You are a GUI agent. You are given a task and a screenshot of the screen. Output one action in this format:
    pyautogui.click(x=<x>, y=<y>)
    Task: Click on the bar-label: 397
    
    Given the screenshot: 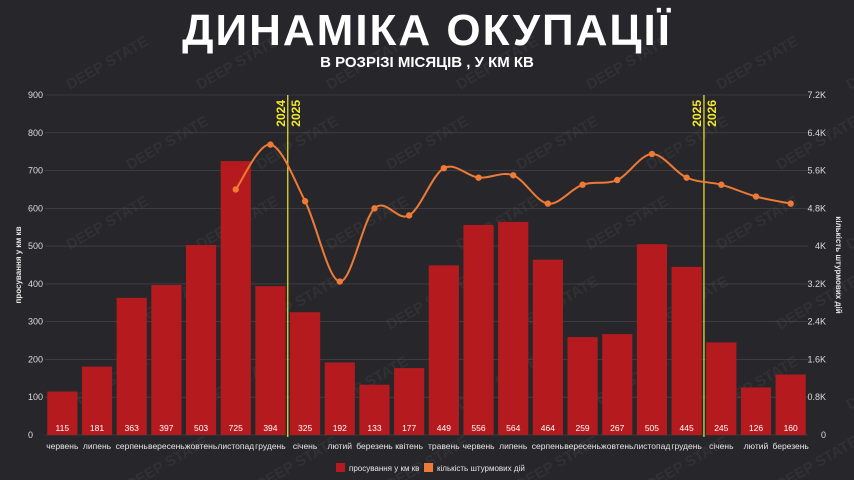 What is the action you would take?
    pyautogui.click(x=166, y=428)
    